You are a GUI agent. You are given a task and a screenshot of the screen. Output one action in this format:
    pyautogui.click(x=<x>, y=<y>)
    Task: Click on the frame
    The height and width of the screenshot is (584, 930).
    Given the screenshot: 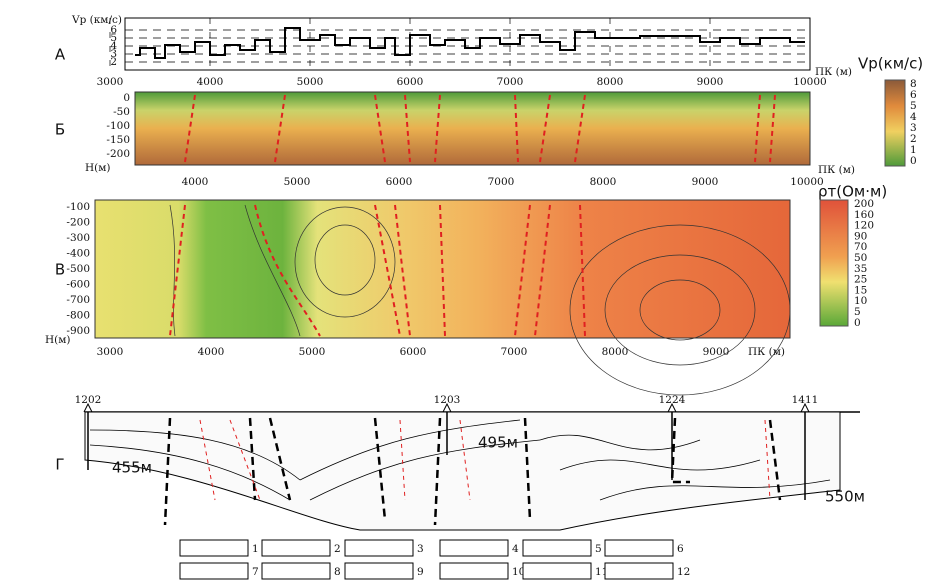 What is the action you would take?
    pyautogui.click(x=467, y=44)
    